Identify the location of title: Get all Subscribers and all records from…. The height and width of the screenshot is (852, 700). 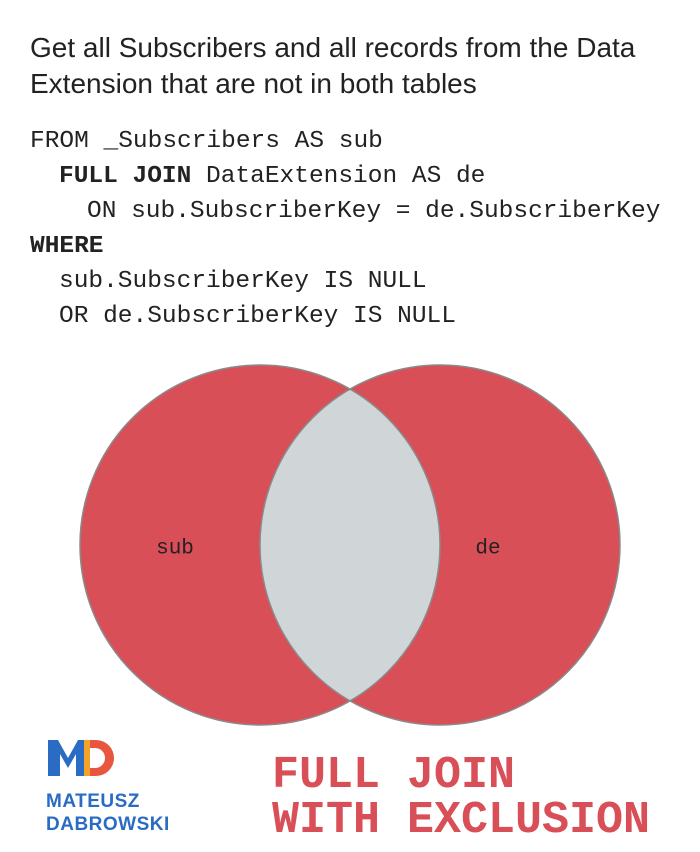
(333, 65).